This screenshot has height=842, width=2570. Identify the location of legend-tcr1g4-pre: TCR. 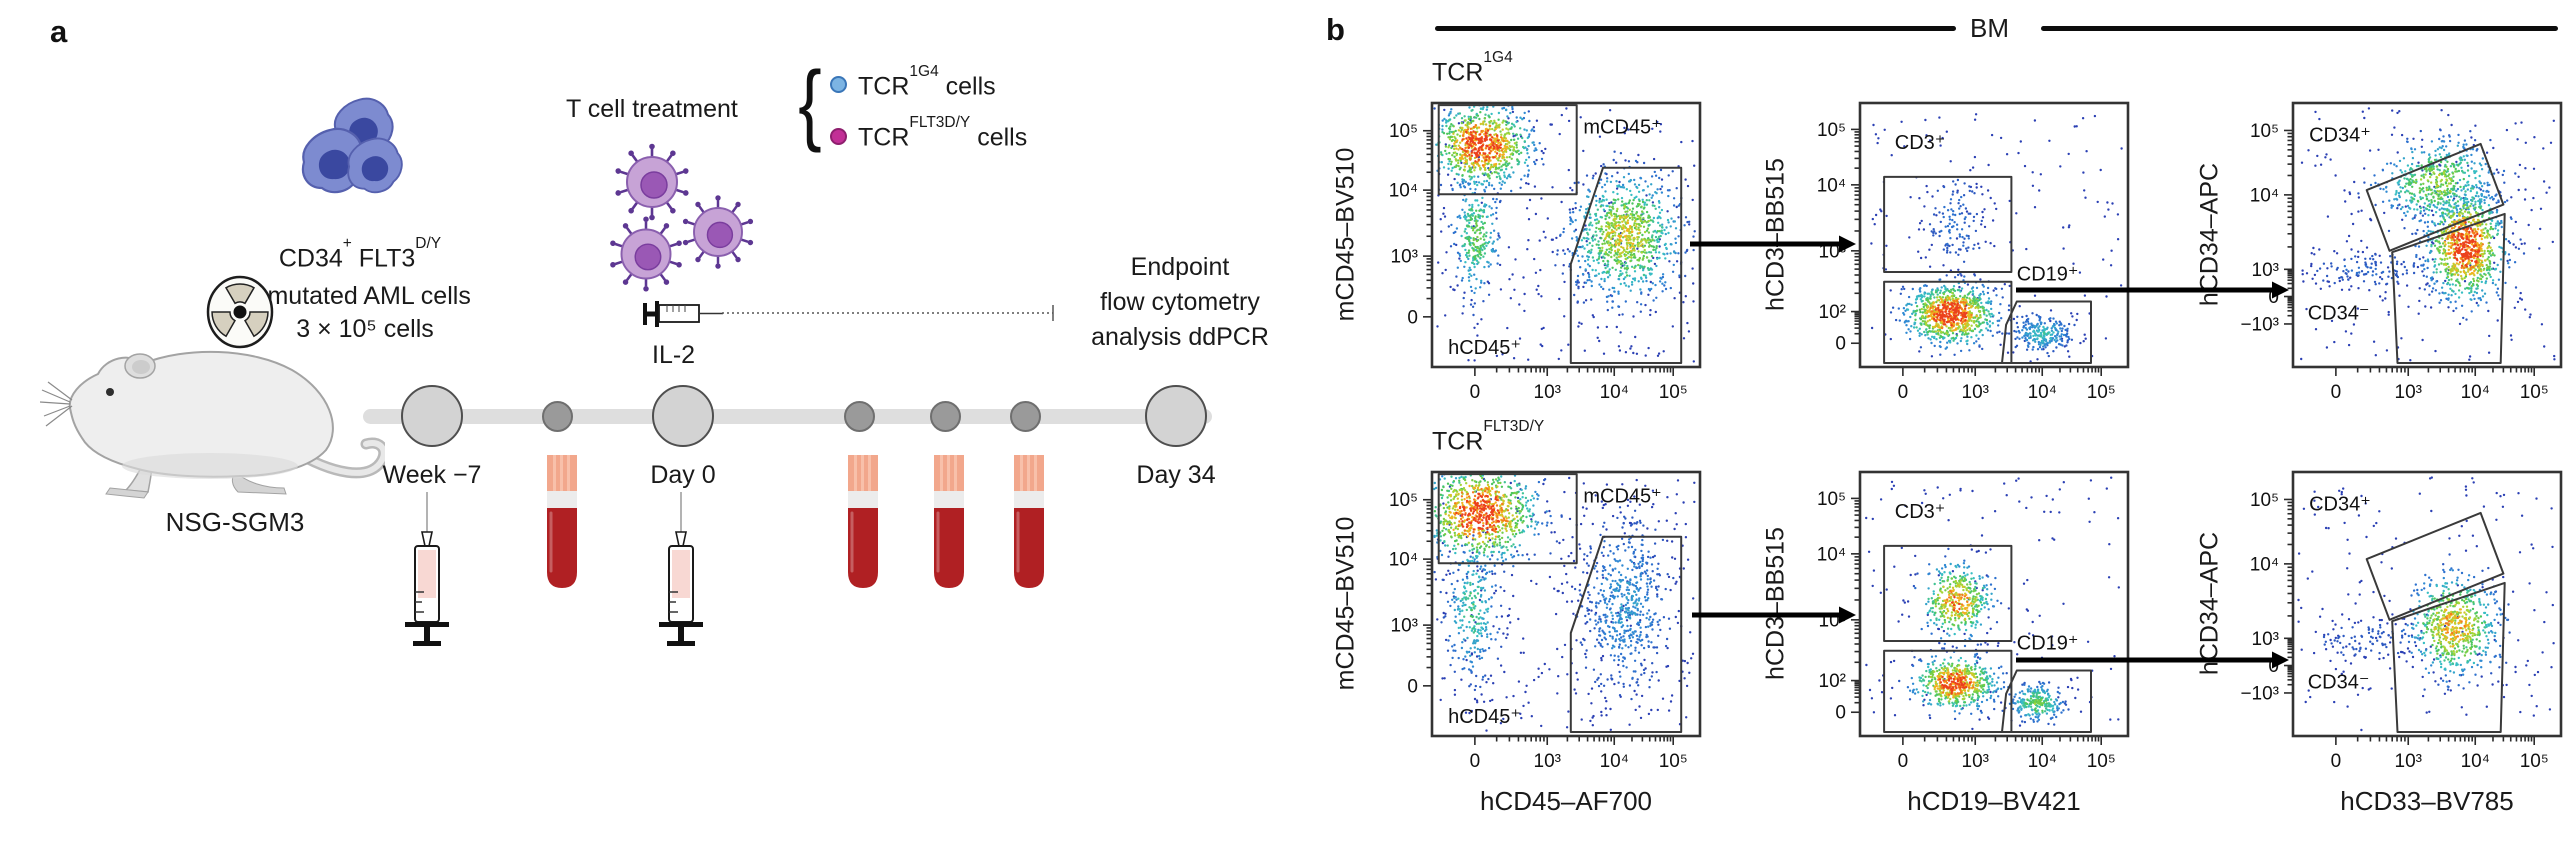
(884, 86).